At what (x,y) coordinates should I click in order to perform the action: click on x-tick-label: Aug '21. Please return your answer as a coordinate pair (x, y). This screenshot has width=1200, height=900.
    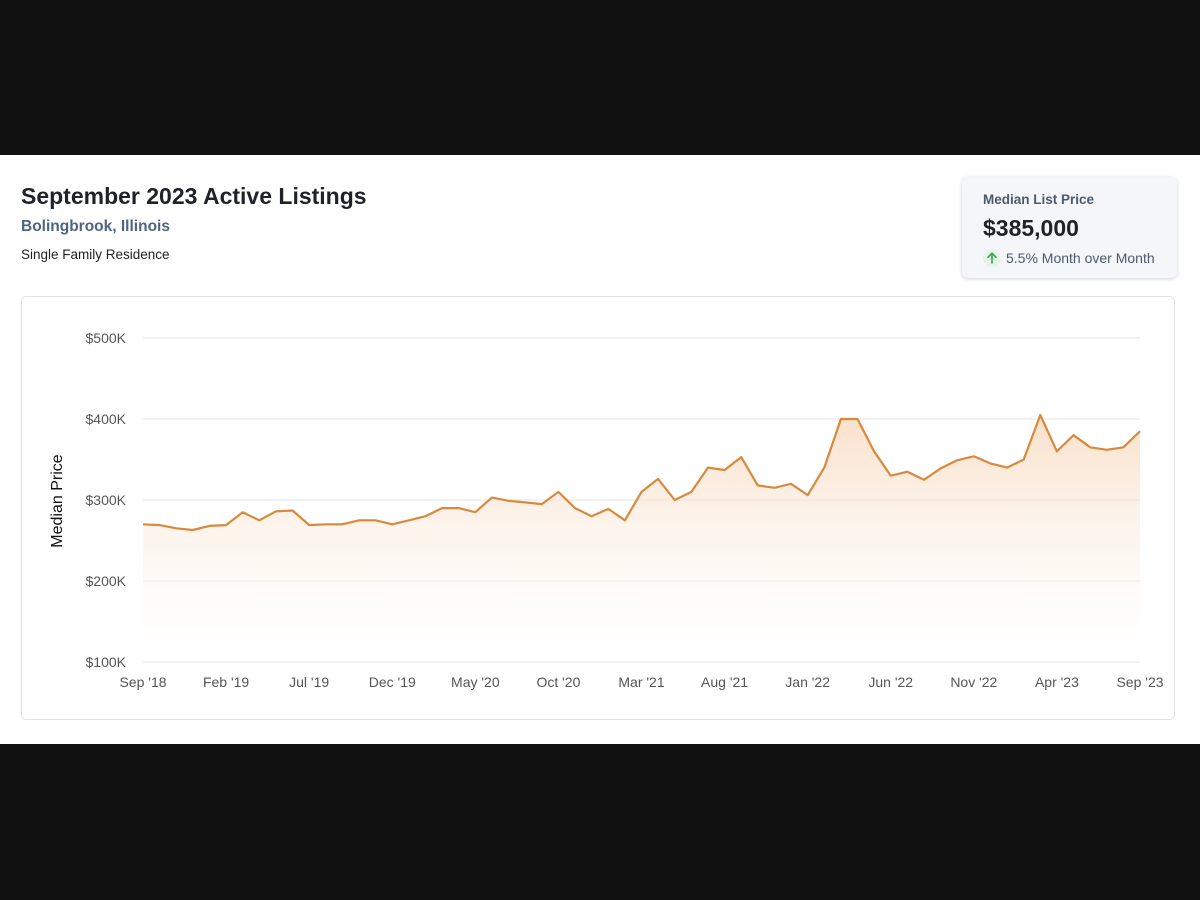
    Looking at the image, I should click on (724, 682).